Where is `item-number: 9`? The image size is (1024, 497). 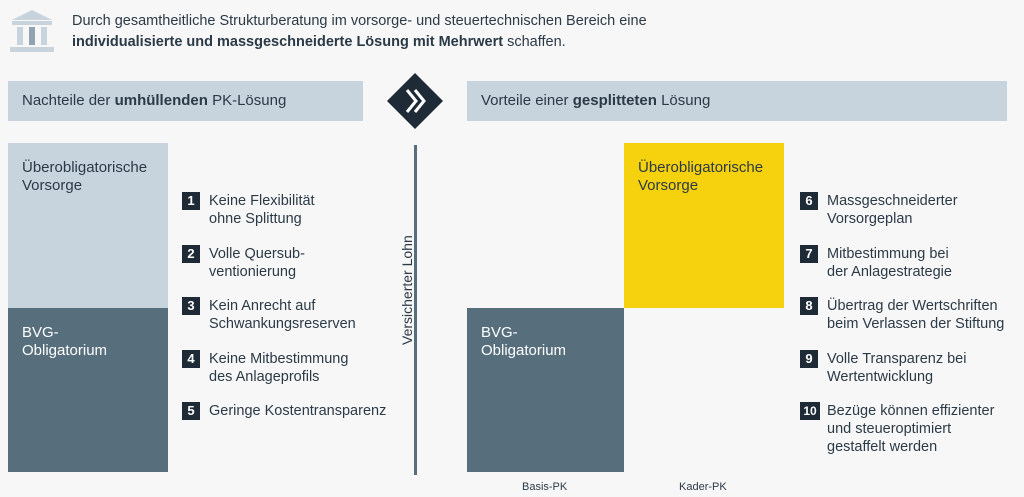
item-number: 9 is located at coordinates (809, 359).